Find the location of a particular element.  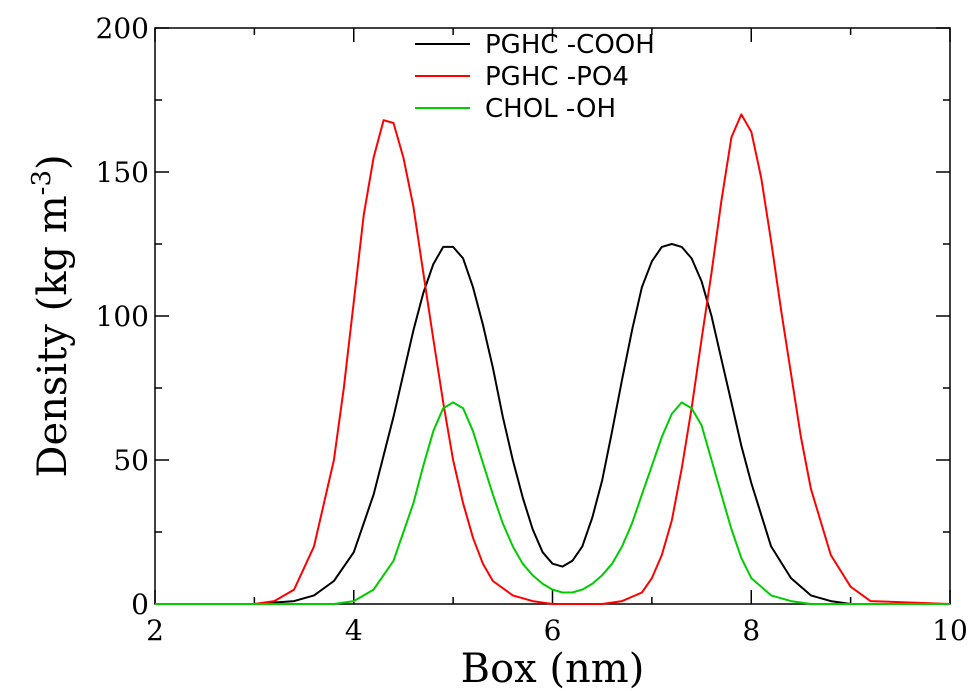

y-axis-title-main: Density (kg m is located at coordinates (53, 336).